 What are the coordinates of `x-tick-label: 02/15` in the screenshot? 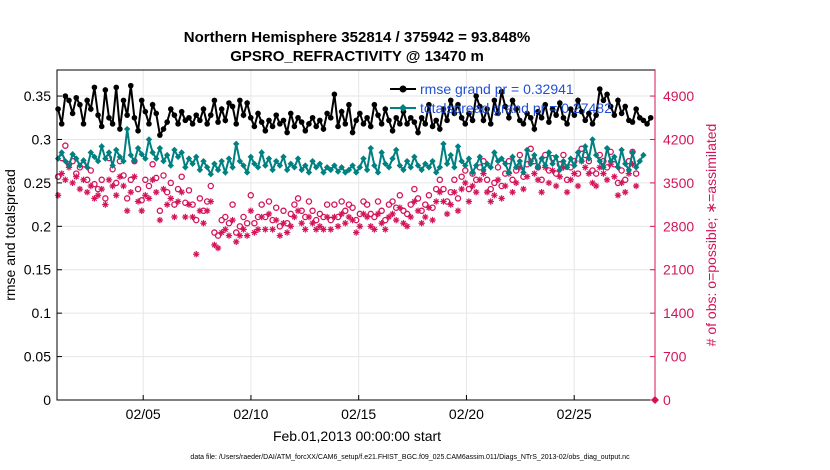 It's located at (358, 414).